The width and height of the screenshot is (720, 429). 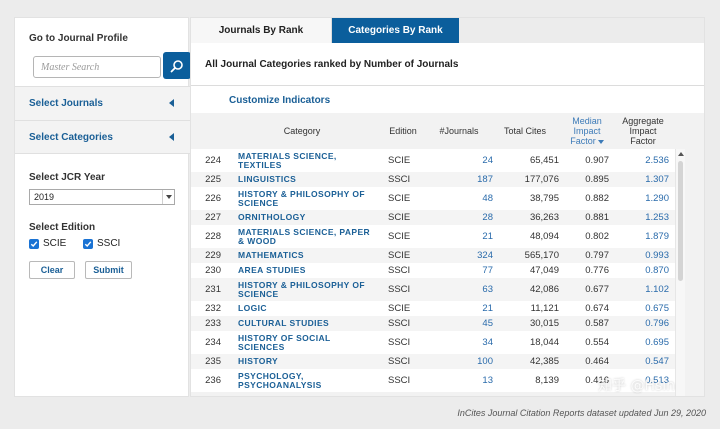 I want to click on row-aggregate-if: 0.796, so click(x=657, y=323).